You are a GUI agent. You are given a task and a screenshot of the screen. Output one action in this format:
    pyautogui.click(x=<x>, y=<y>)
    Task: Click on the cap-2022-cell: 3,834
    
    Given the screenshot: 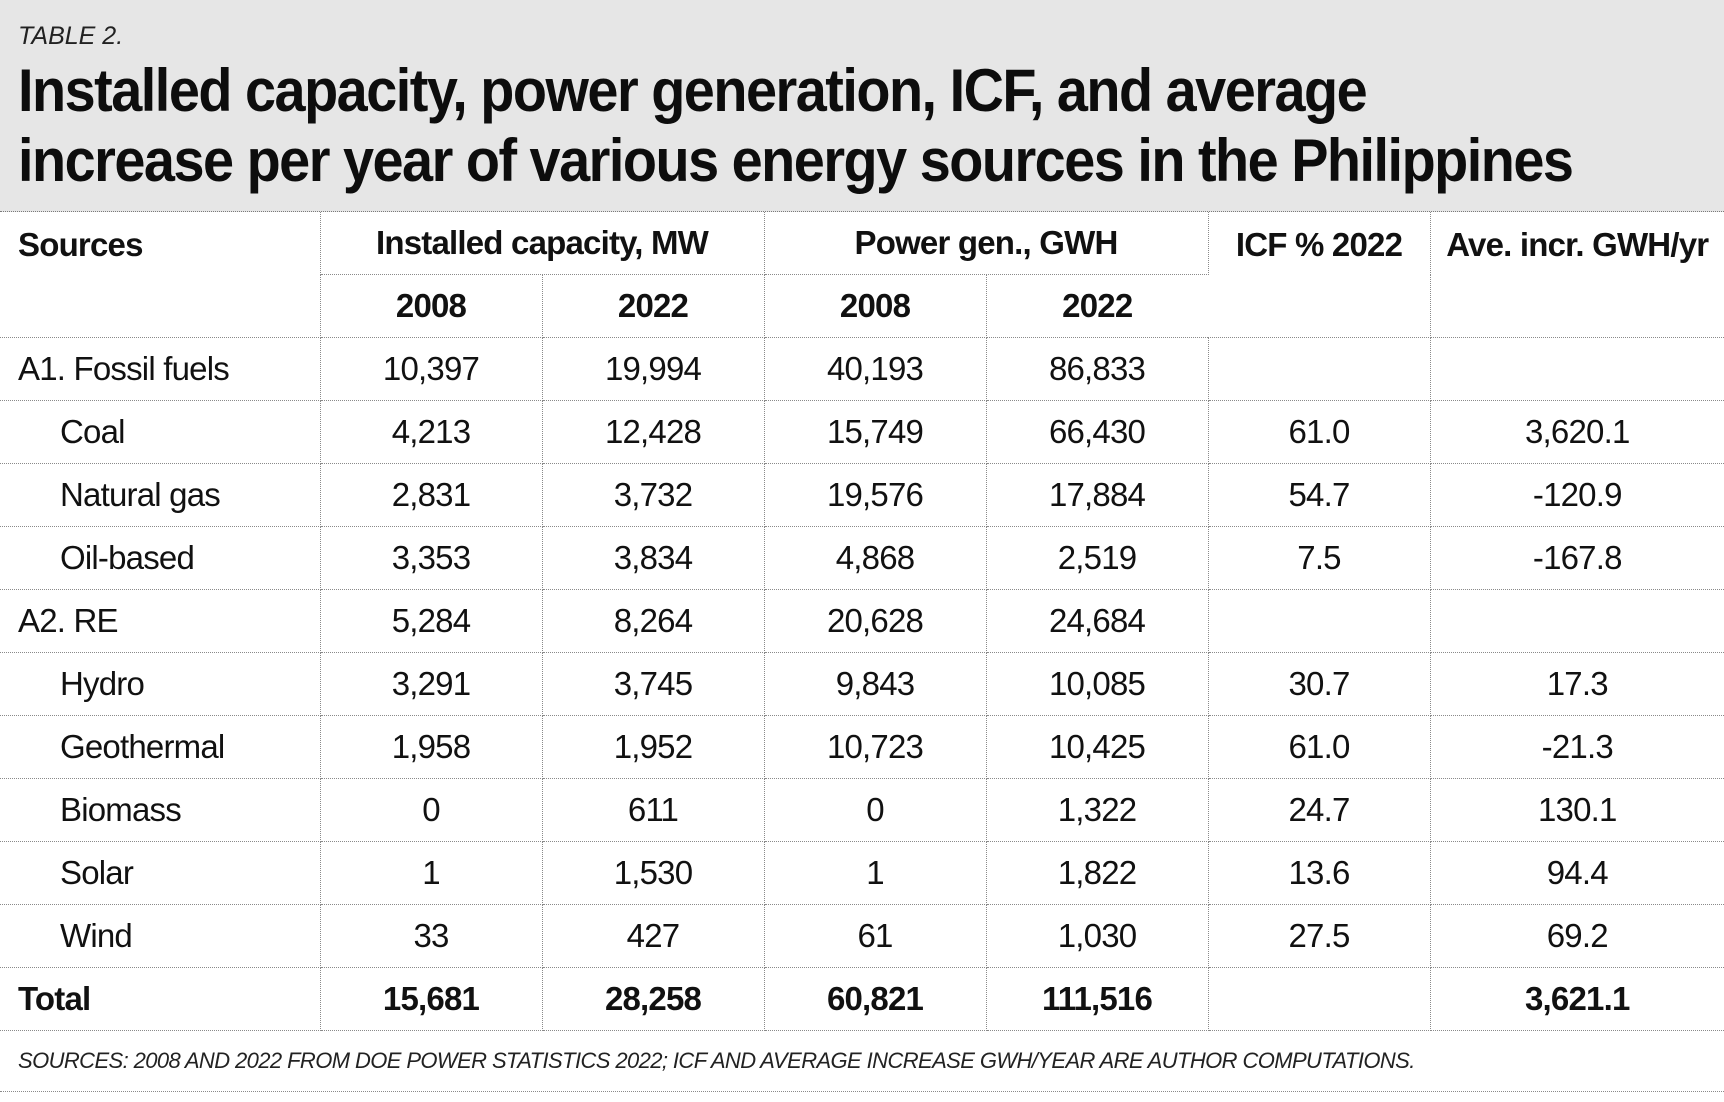 What is the action you would take?
    pyautogui.click(x=653, y=558)
    